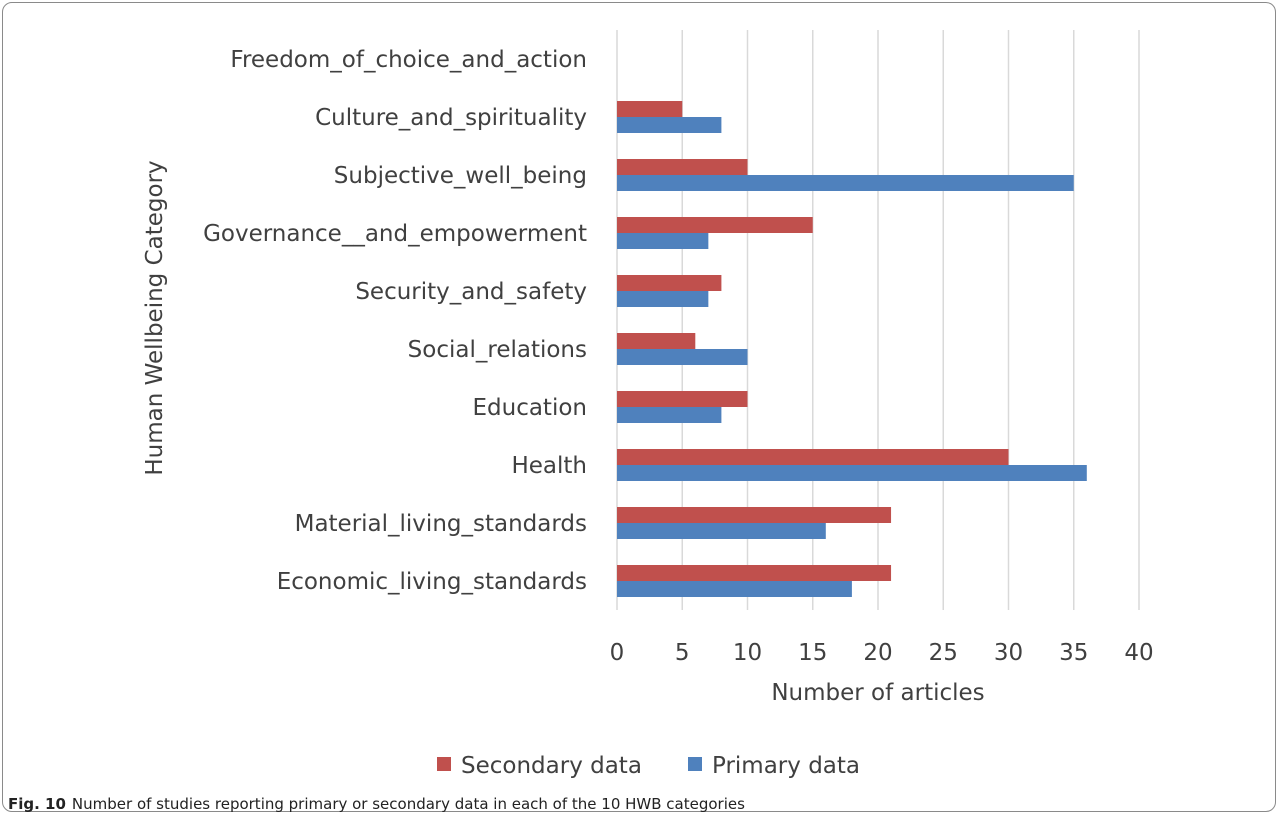 Image resolution: width=1282 pixels, height=820 pixels. What do you see at coordinates (395, 234) in the screenshot?
I see `category-label: Governance__and_empowerment` at bounding box center [395, 234].